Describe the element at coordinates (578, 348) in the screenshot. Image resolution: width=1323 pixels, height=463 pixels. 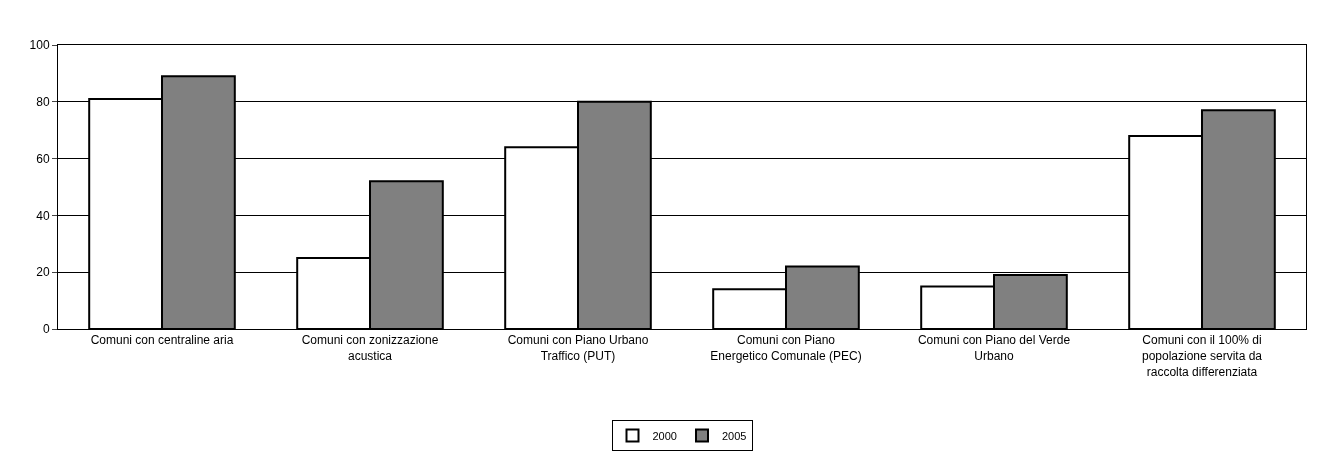
I see `x-tick-label: Comuni con Piano Urbano Traffico (PUT)` at that location.